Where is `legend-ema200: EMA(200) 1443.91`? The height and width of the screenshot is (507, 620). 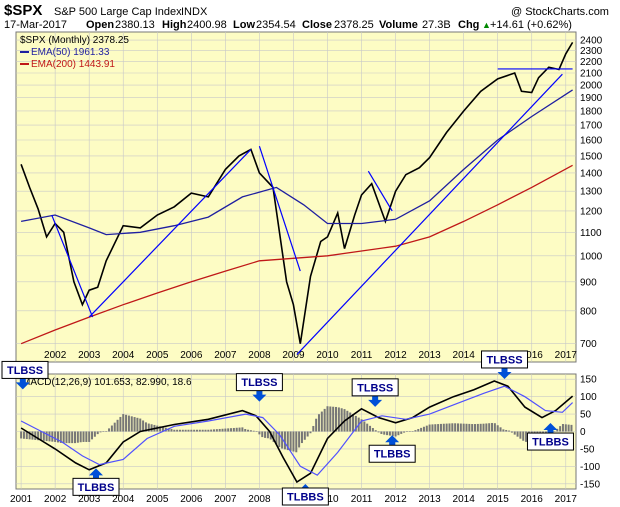
legend-ema200: EMA(200) 1443.91 is located at coordinates (73, 64).